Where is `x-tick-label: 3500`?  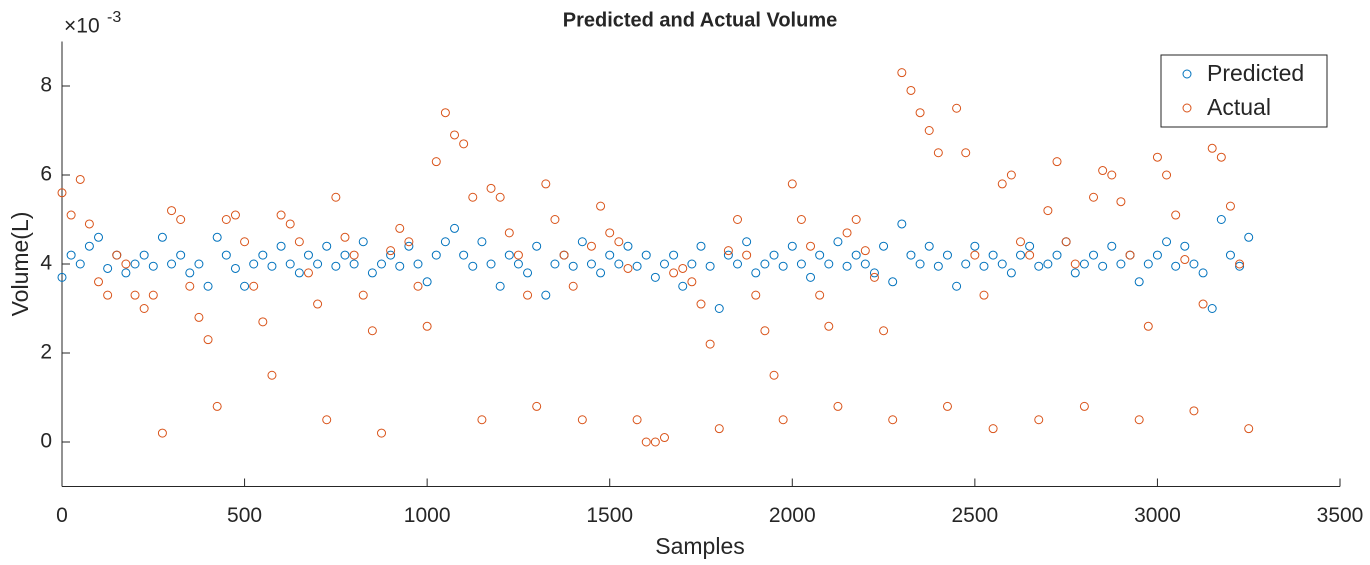 x-tick-label: 3500 is located at coordinates (1340, 515).